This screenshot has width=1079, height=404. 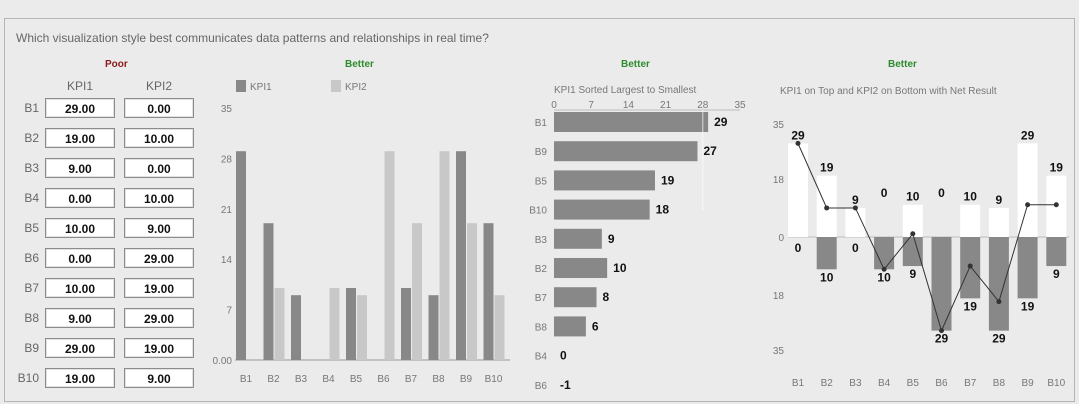 What do you see at coordinates (31, 288) in the screenshot?
I see `table-row-label: B7` at bounding box center [31, 288].